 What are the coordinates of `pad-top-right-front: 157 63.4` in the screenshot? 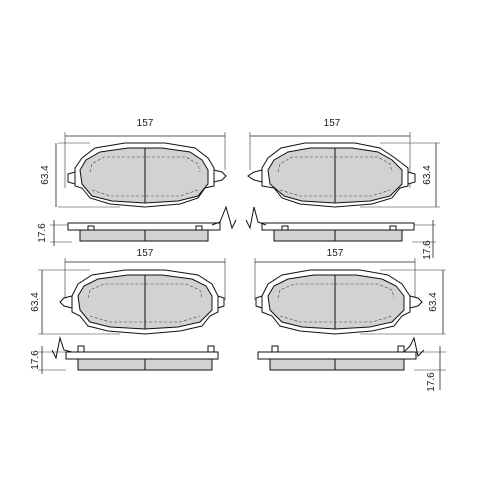 It's located at (343, 163).